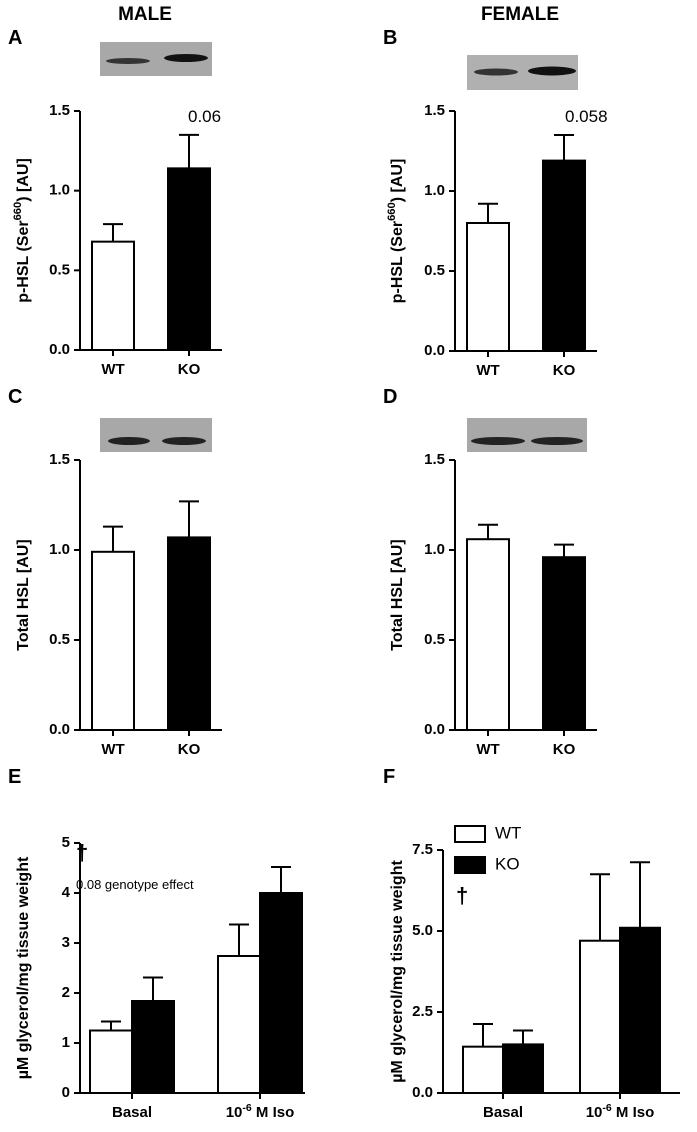 The image size is (697, 1132). What do you see at coordinates (15, 38) in the screenshot?
I see `panel-letter: A` at bounding box center [15, 38].